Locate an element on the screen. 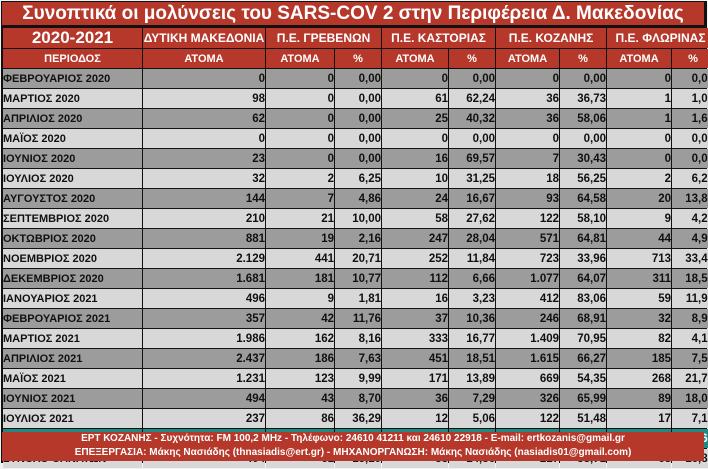 Image resolution: width=708 pixels, height=469 pixels. year-label: 2020-2021 is located at coordinates (72, 38).